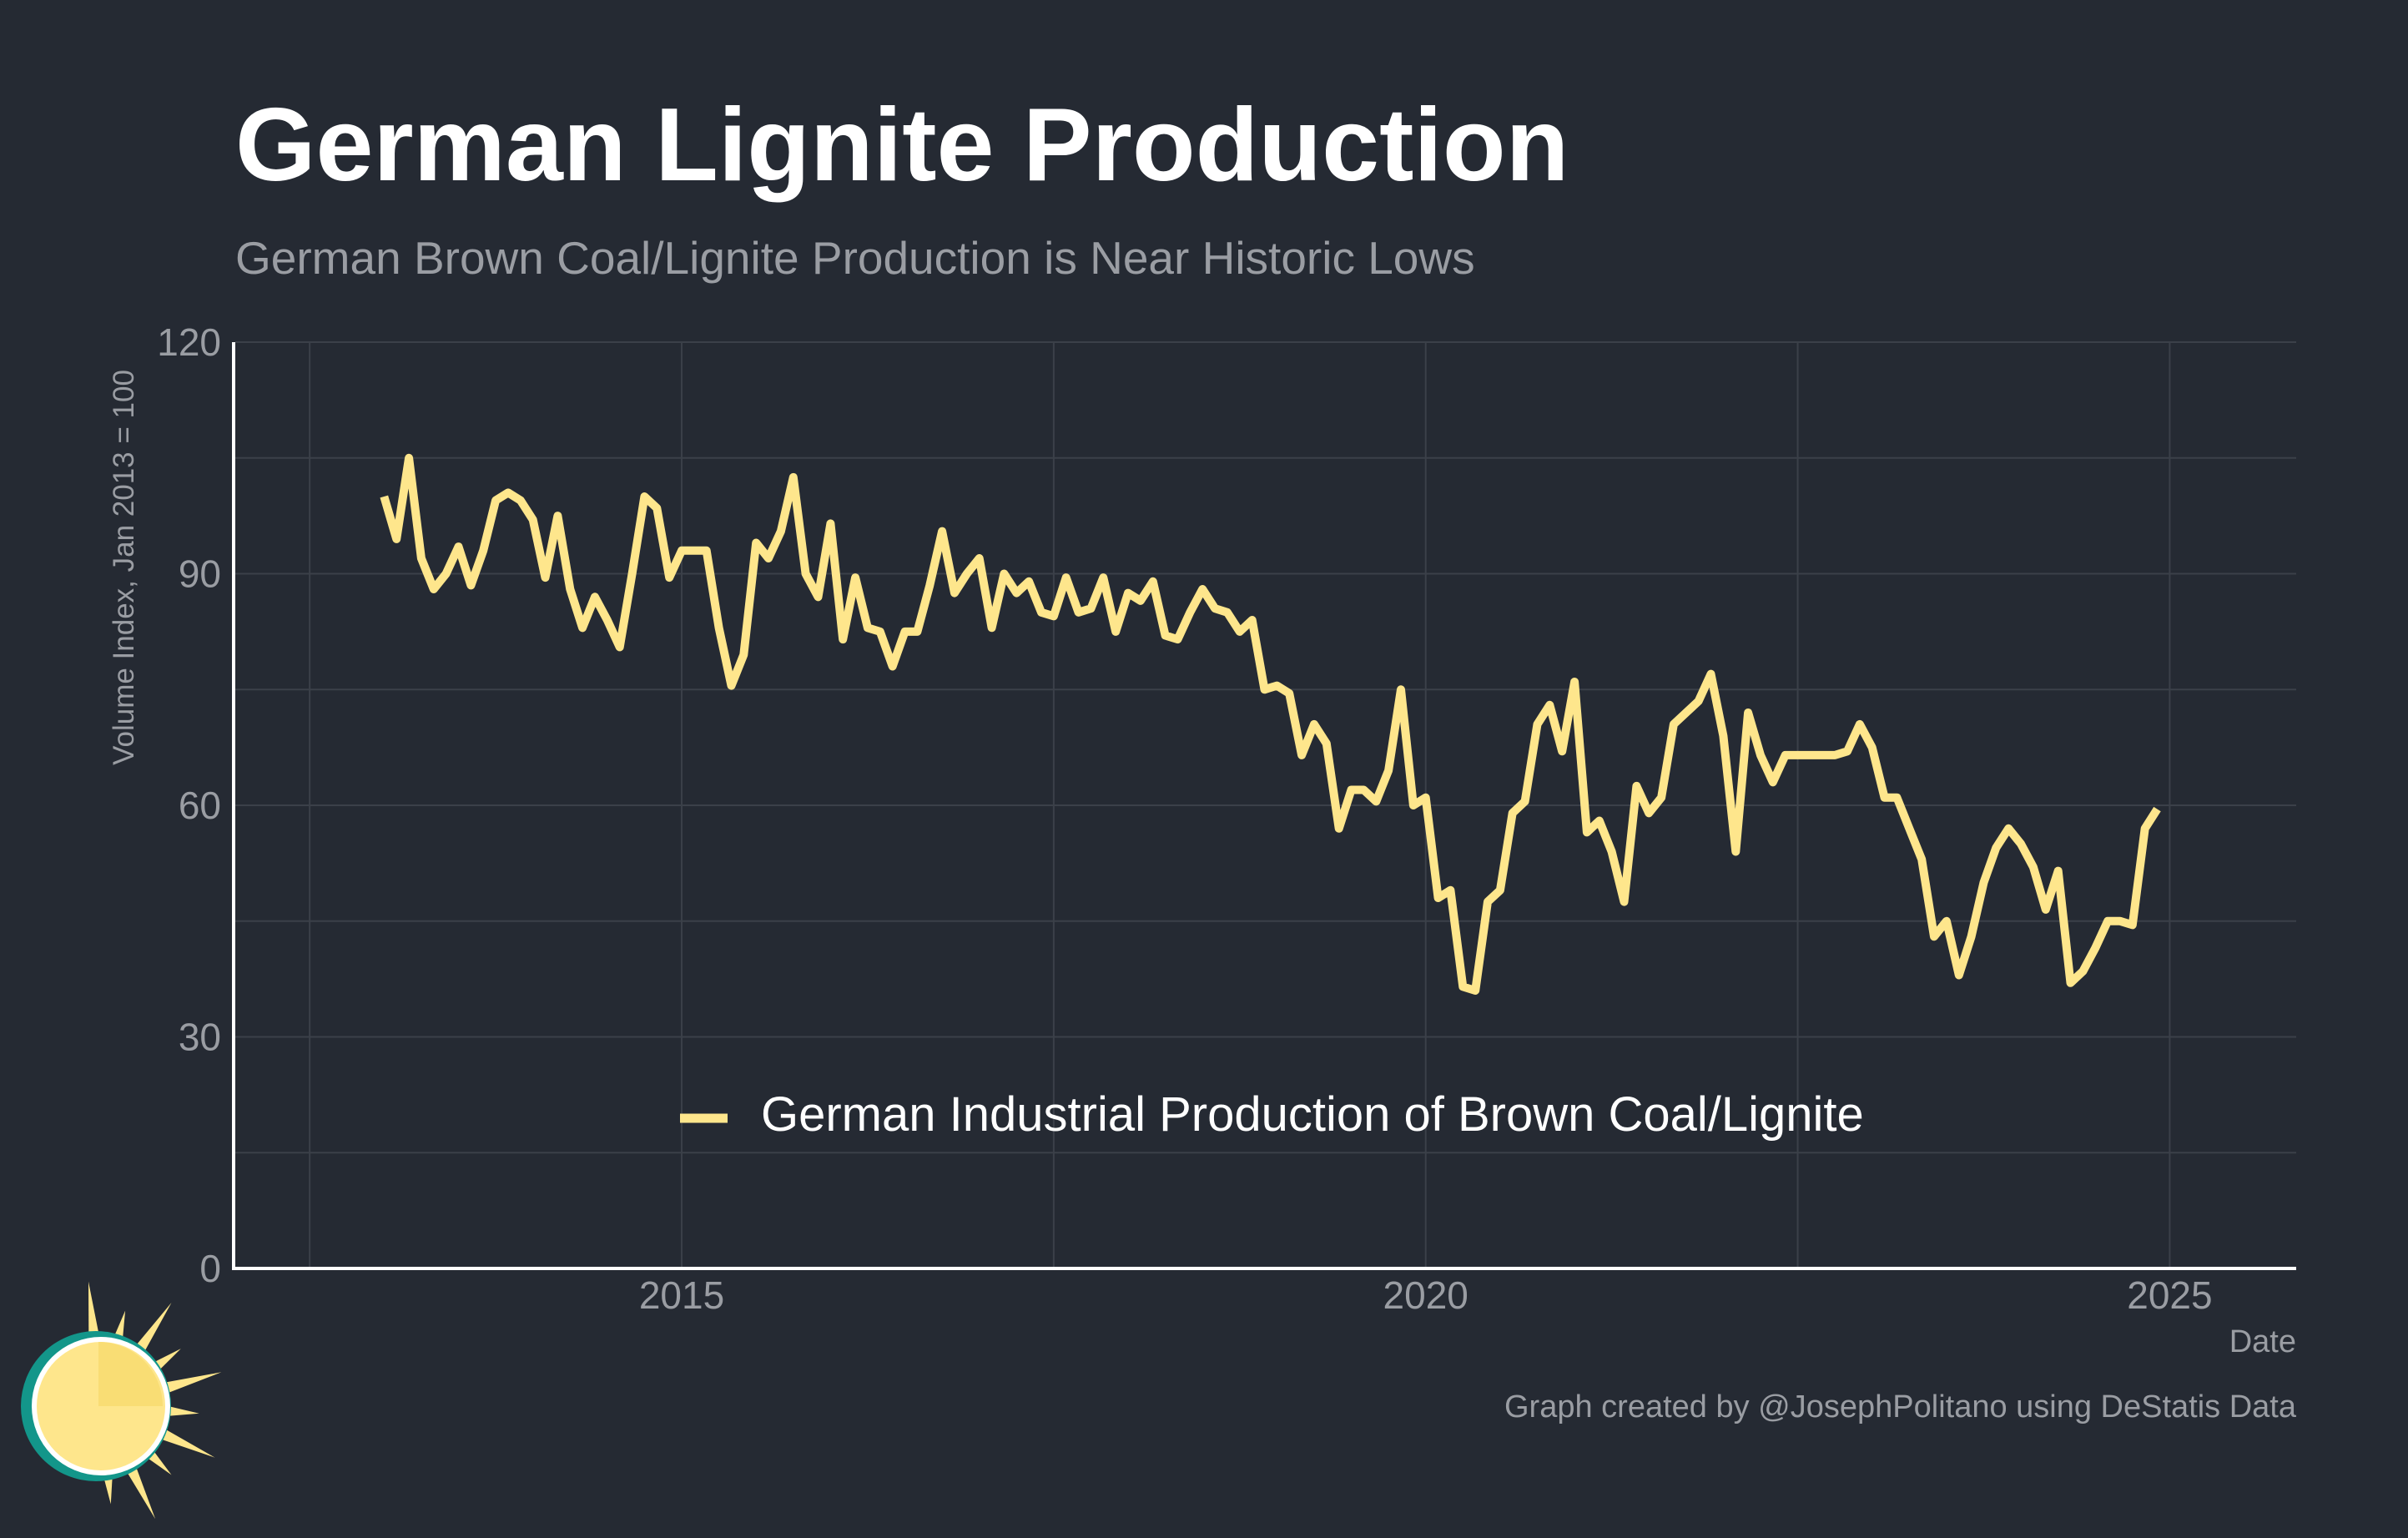 The width and height of the screenshot is (2408, 1538). What do you see at coordinates (200, 1037) in the screenshot?
I see `y-tick-label: 30` at bounding box center [200, 1037].